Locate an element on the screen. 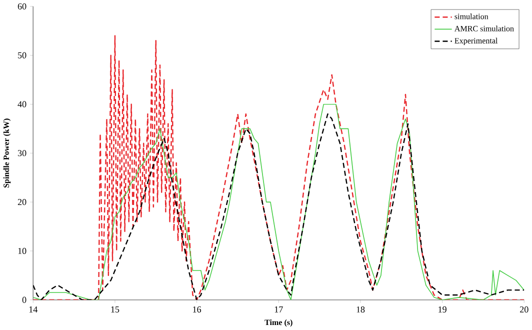 The width and height of the screenshot is (532, 330). y-tick-label: 40 is located at coordinates (22, 104).